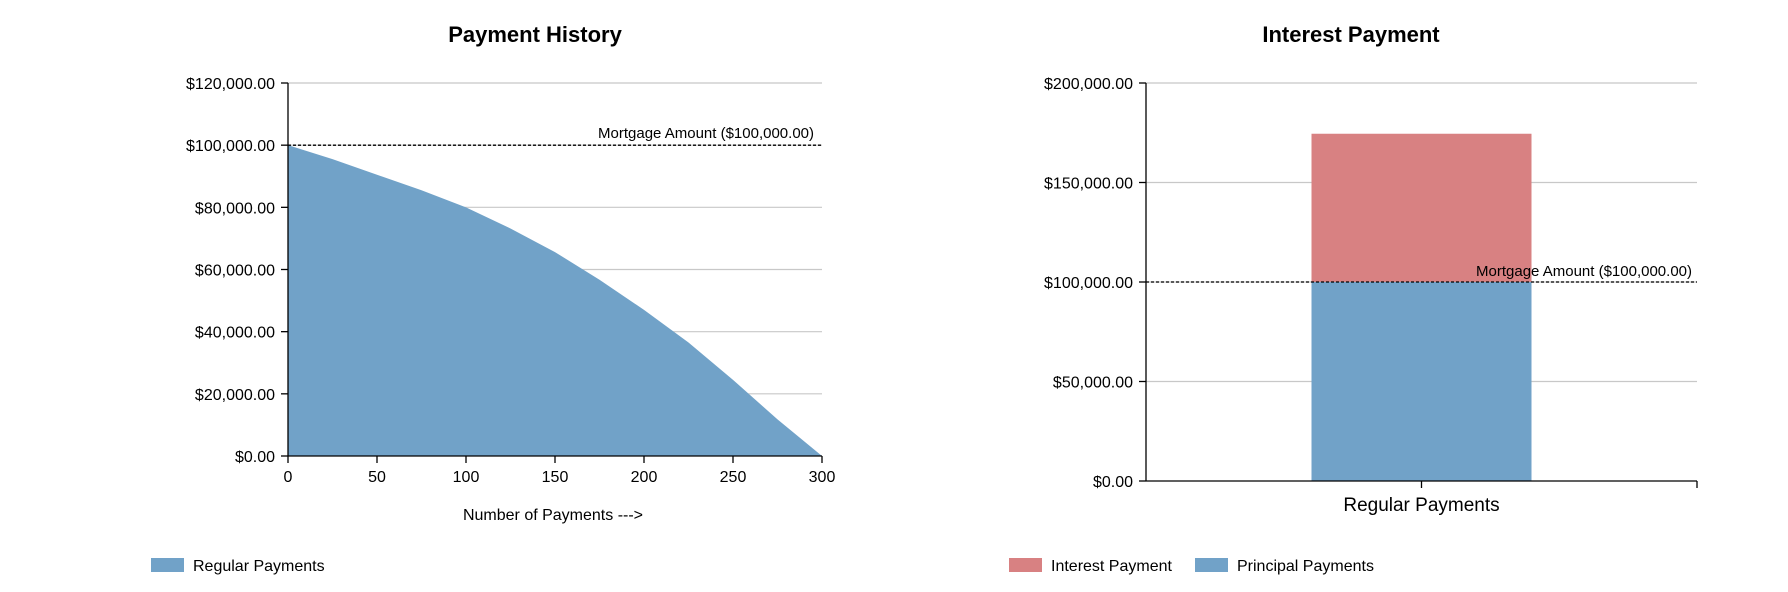 The image size is (1788, 592). I want to click on x-tick-label: 100, so click(466, 477).